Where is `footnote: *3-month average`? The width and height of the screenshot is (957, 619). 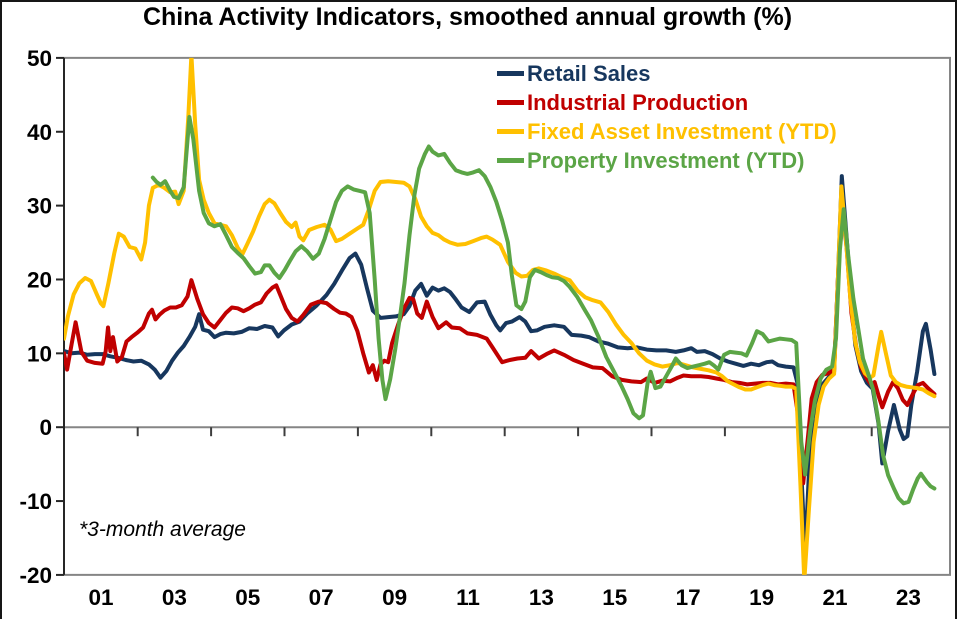 footnote: *3-month average is located at coordinates (162, 529).